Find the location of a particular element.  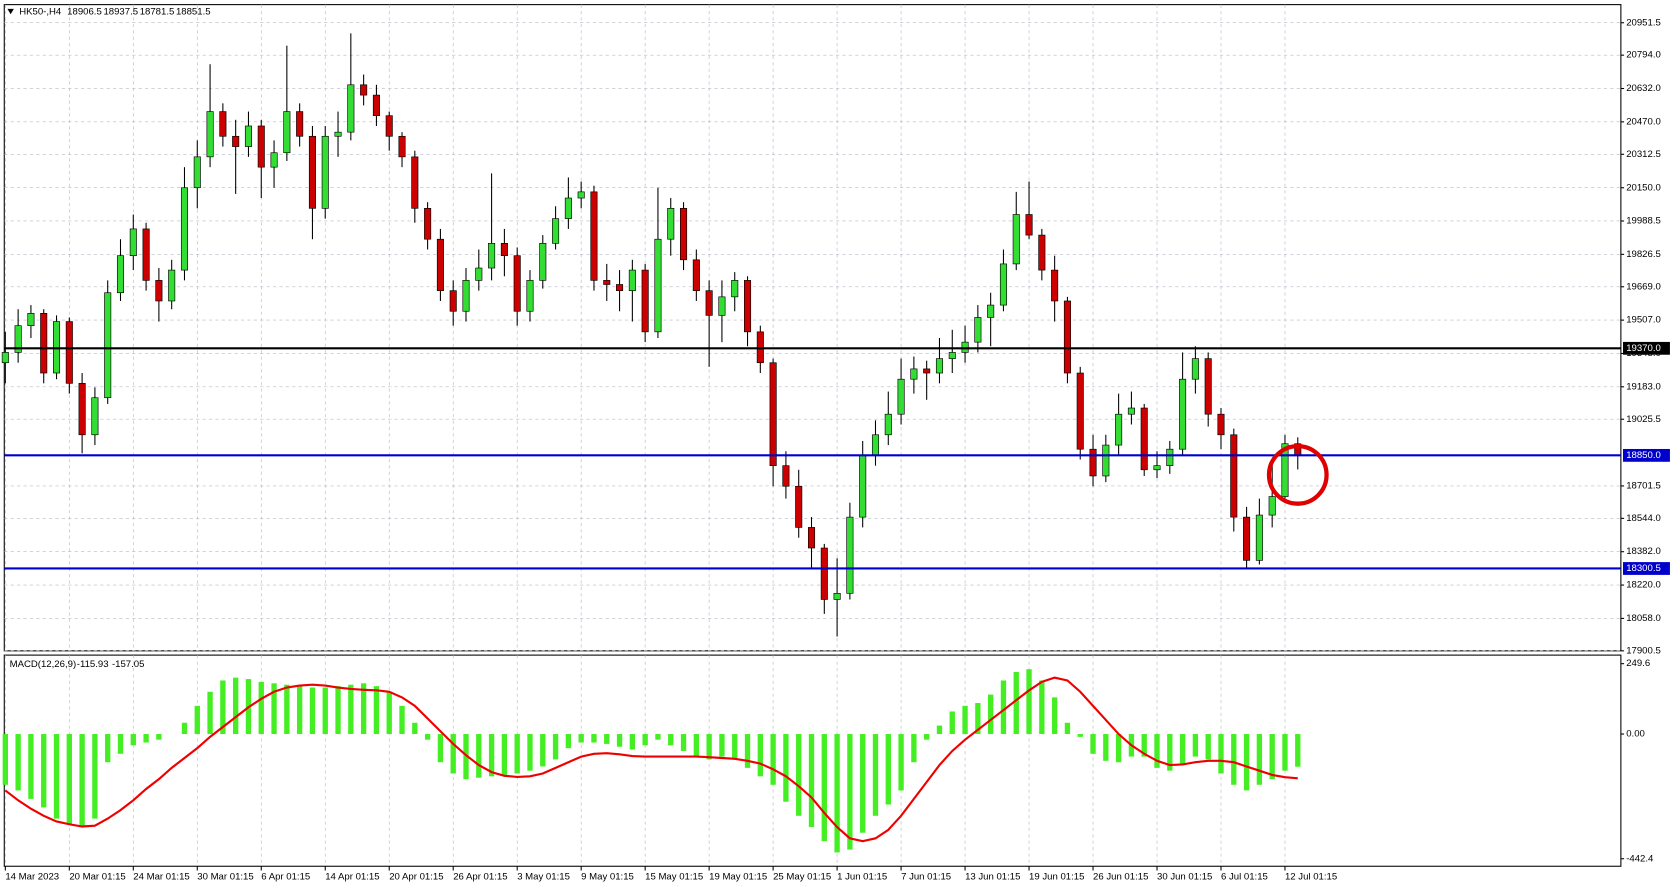

y-tick-label: 18382.0 is located at coordinates (1643, 551).